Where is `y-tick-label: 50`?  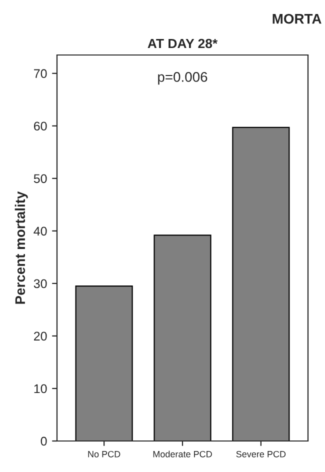
y-tick-label: 50 is located at coordinates (40, 179).